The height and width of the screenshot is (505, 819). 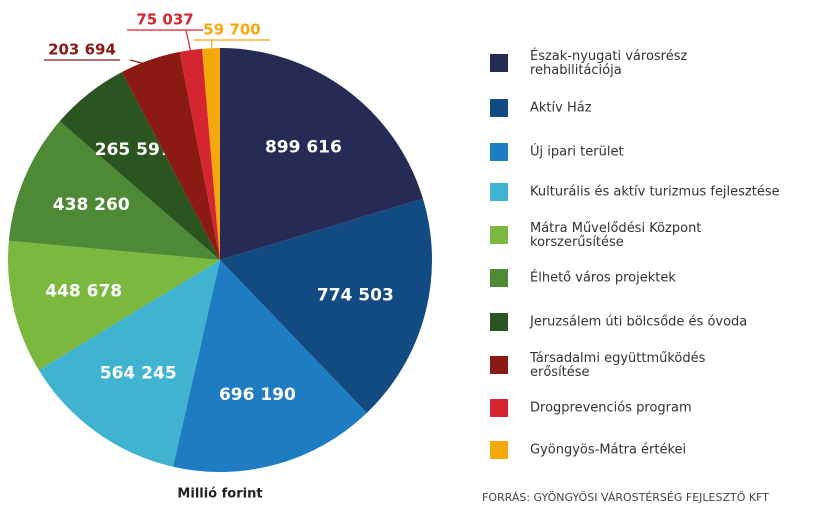 What do you see at coordinates (615, 235) in the screenshot?
I see `legend-label: Mátra Művelődési Központ korszerűsítése` at bounding box center [615, 235].